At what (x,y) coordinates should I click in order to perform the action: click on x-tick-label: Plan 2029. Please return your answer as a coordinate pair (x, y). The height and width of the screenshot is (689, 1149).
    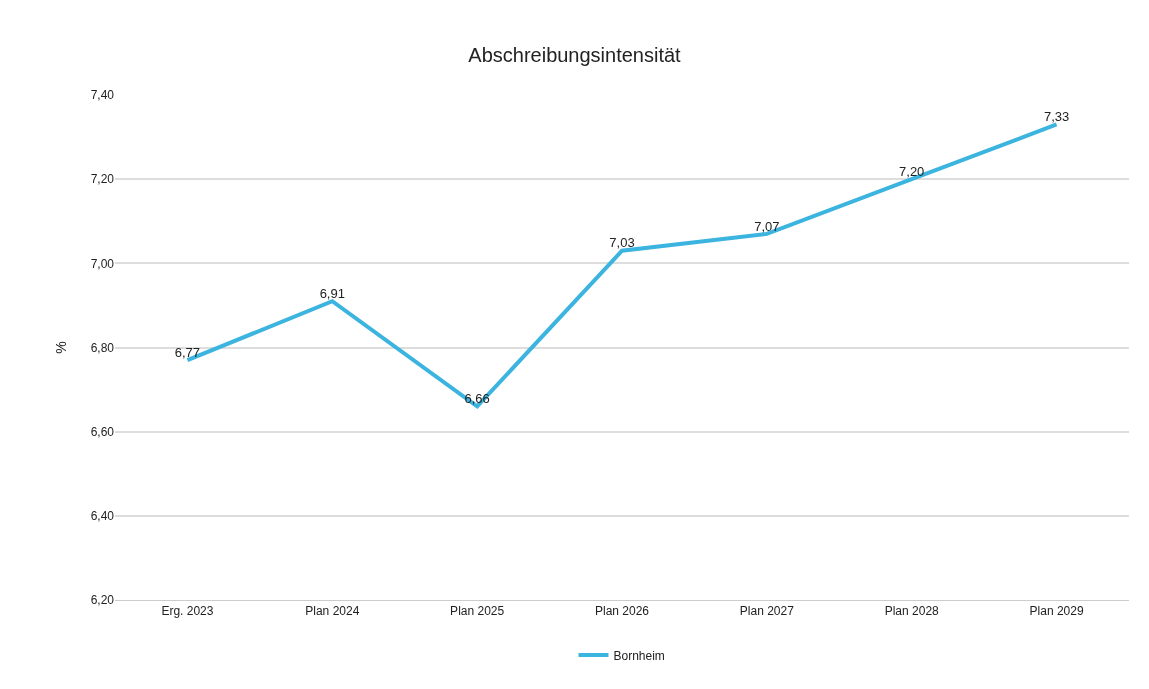
    Looking at the image, I should click on (1056, 611).